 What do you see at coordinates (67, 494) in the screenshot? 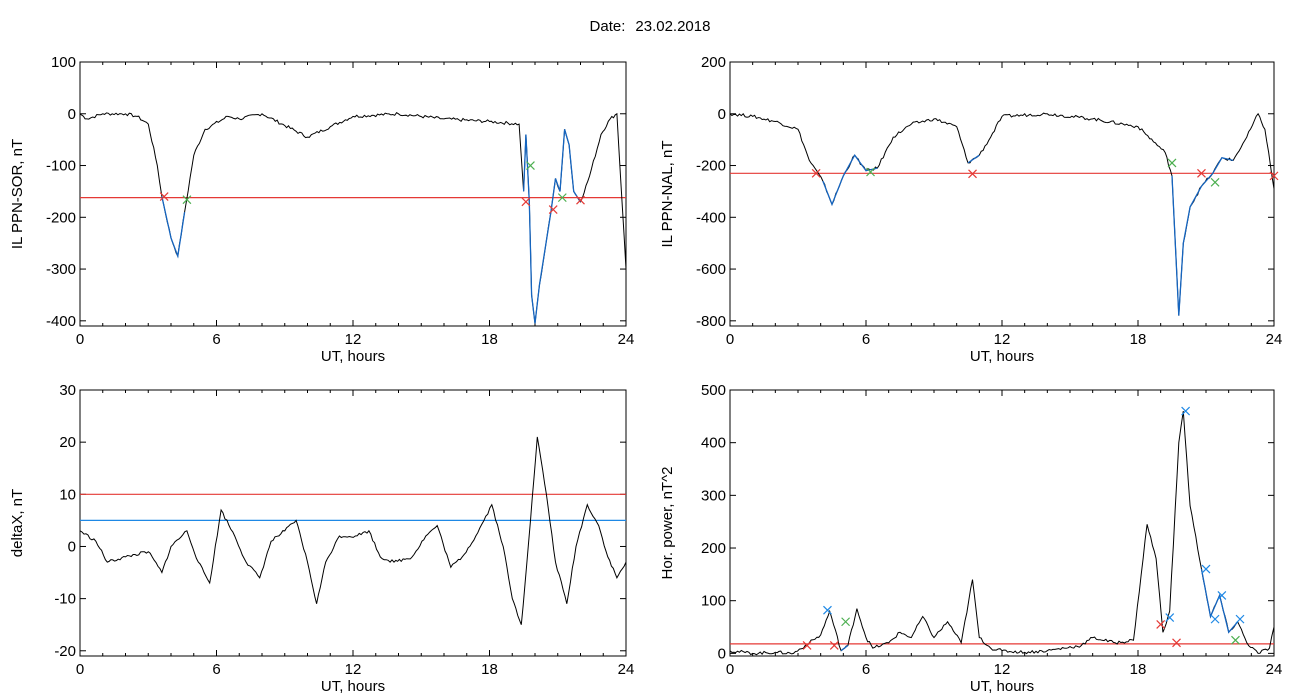
I see `y-tick-label: 10` at bounding box center [67, 494].